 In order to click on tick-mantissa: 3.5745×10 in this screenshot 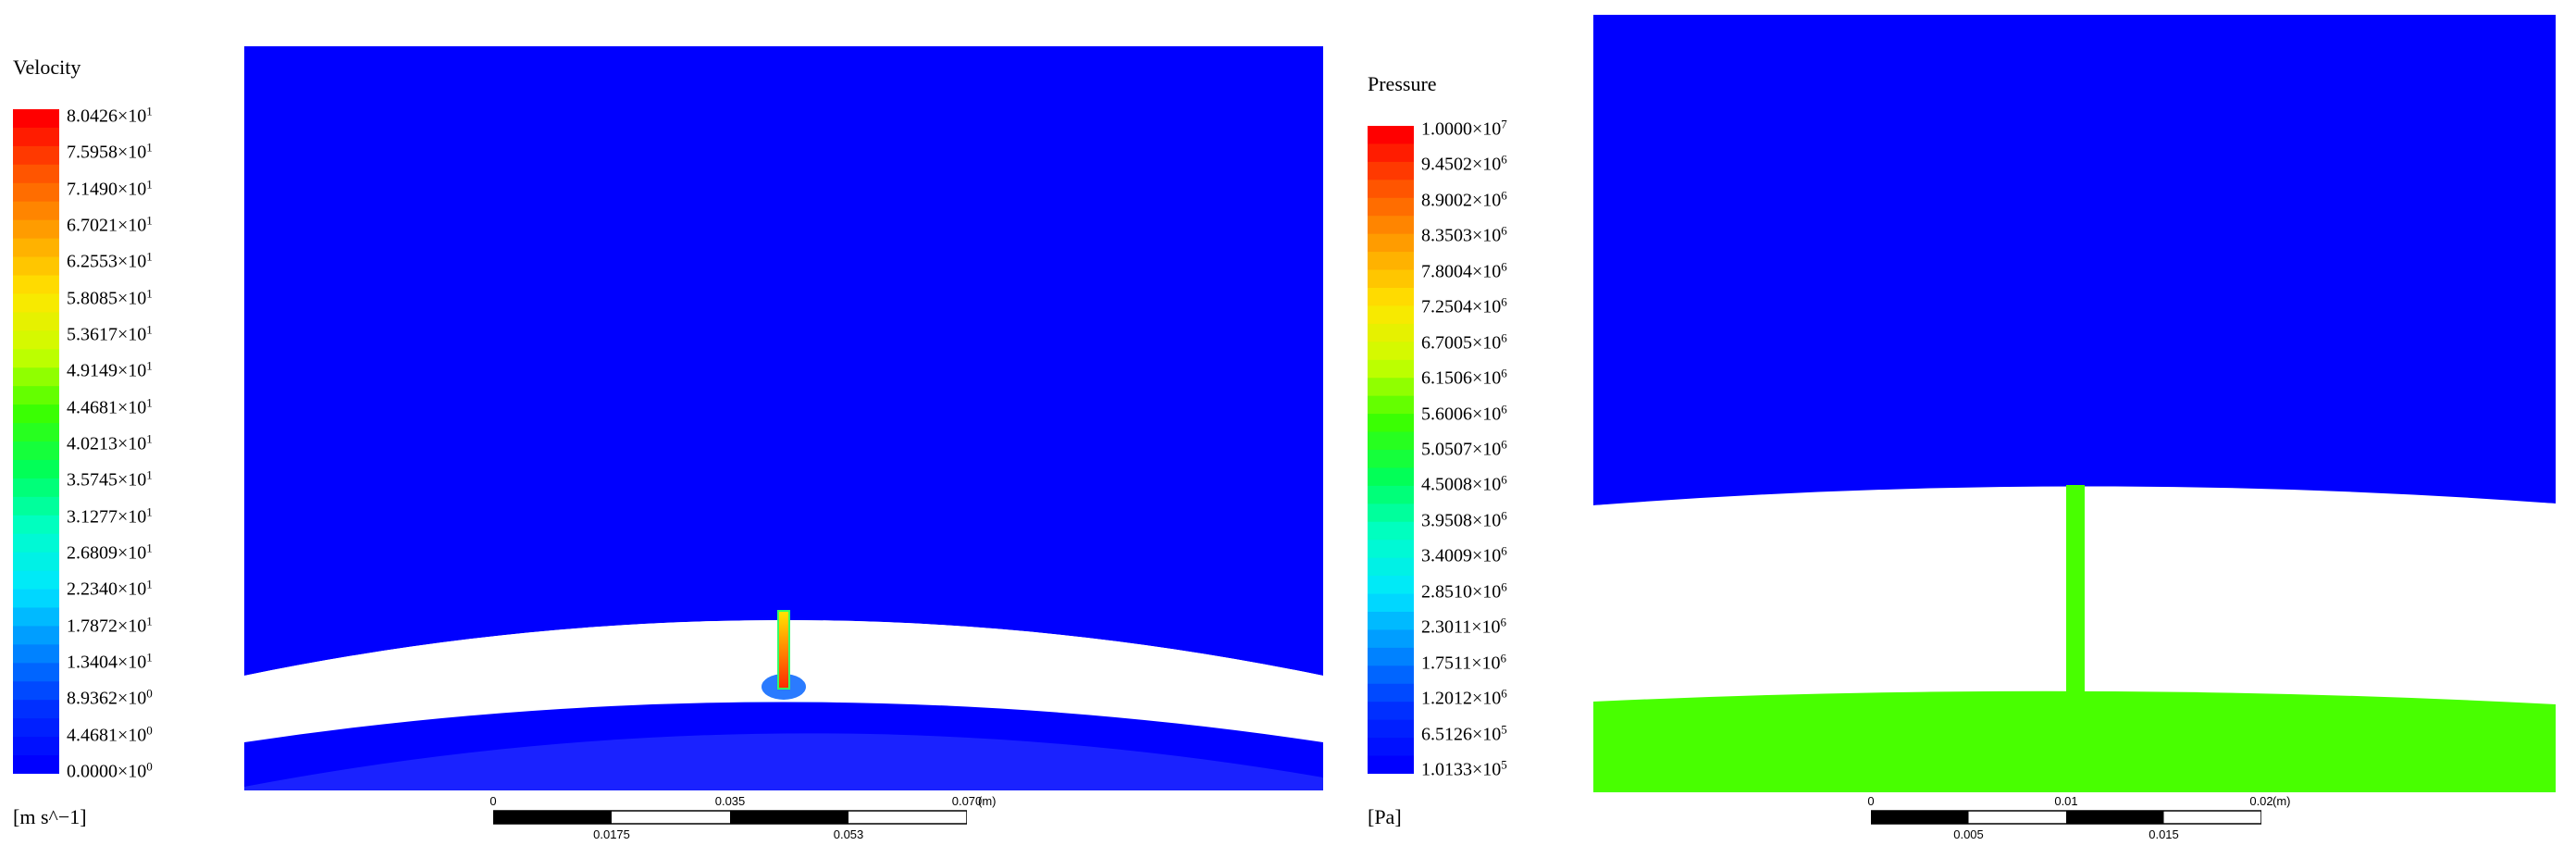, I will do `click(107, 480)`.